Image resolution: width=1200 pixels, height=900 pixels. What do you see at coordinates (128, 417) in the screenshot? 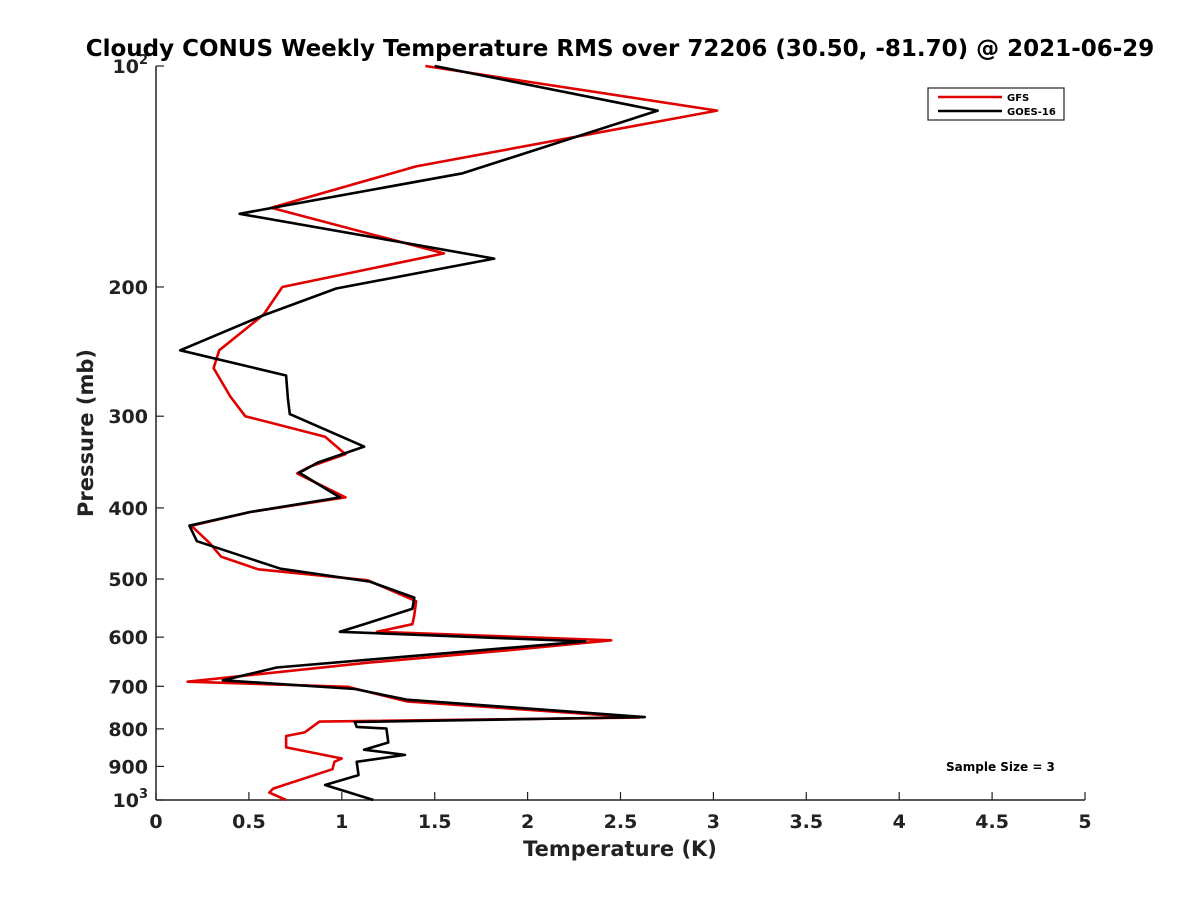
I see `y-tick-label: 300` at bounding box center [128, 417].